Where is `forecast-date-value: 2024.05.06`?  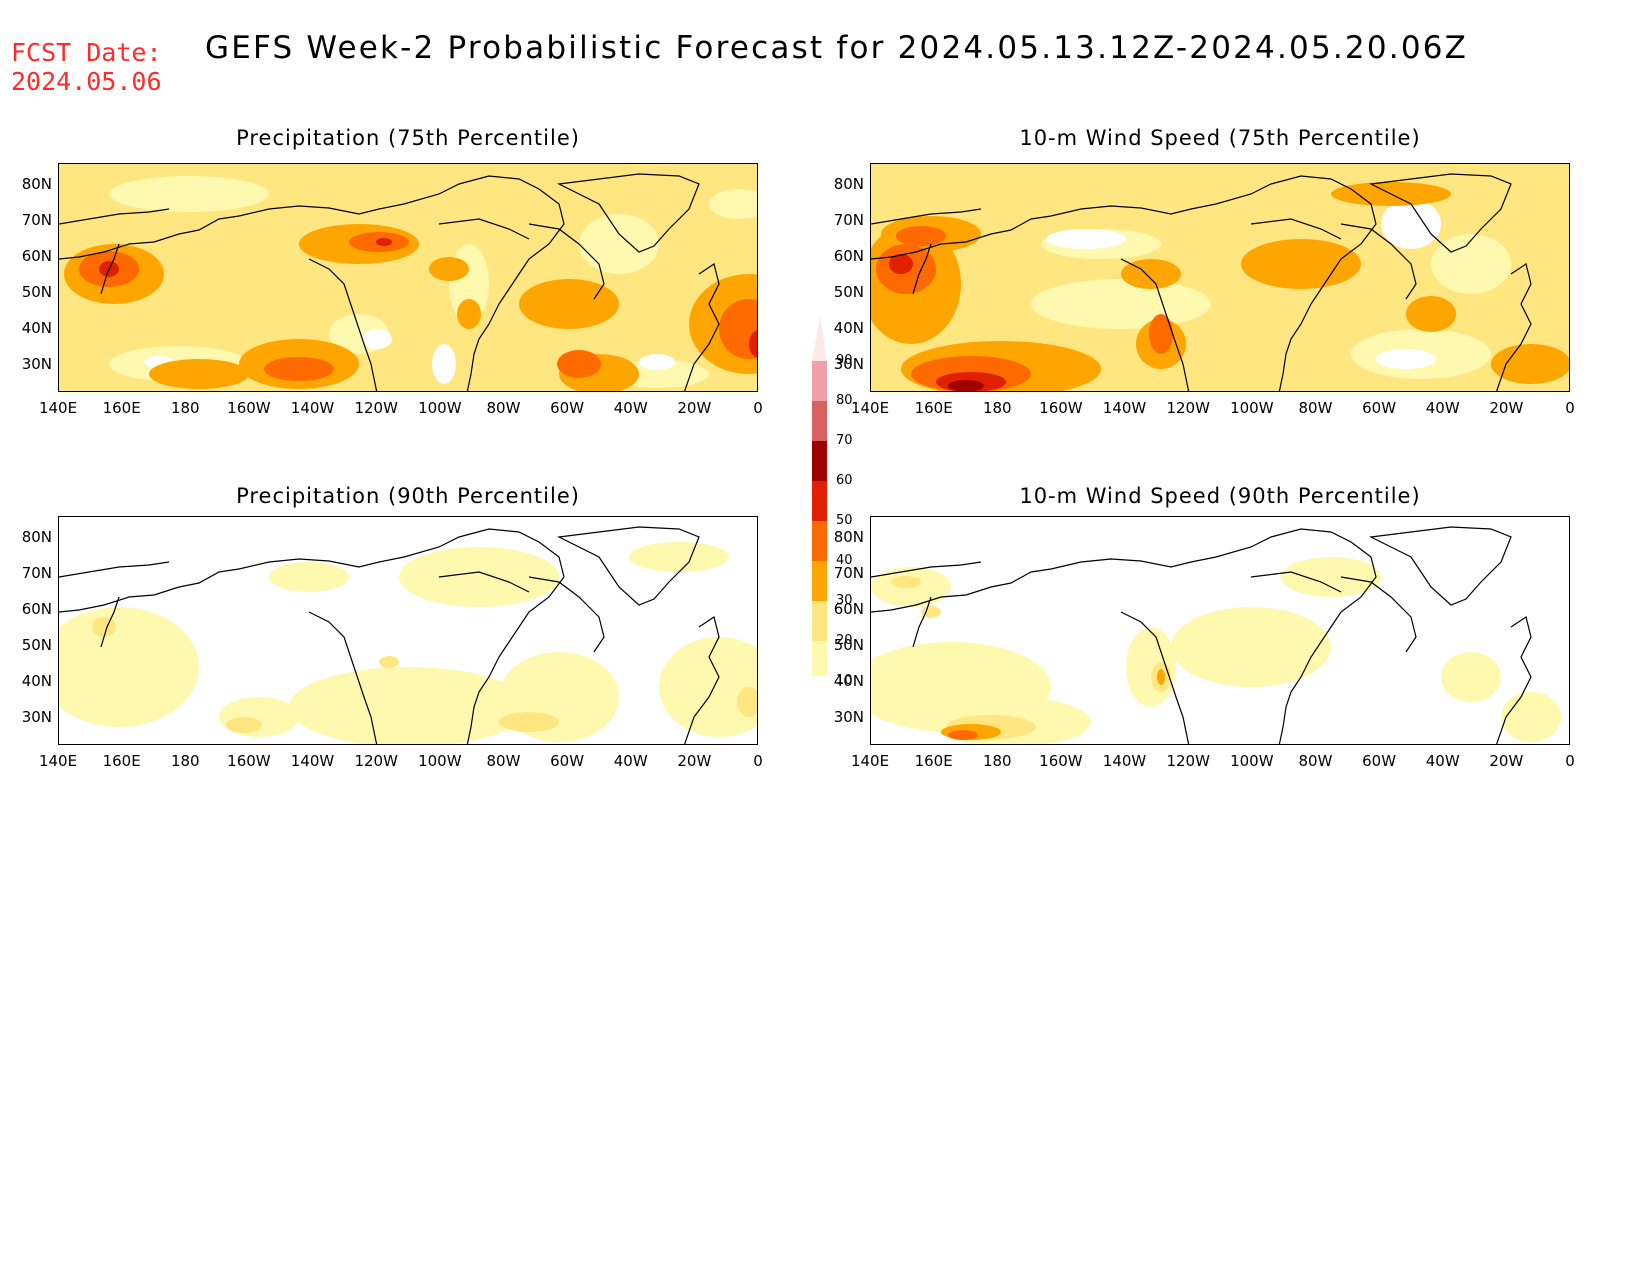
forecast-date-value: 2024.05.06 is located at coordinates (86, 81).